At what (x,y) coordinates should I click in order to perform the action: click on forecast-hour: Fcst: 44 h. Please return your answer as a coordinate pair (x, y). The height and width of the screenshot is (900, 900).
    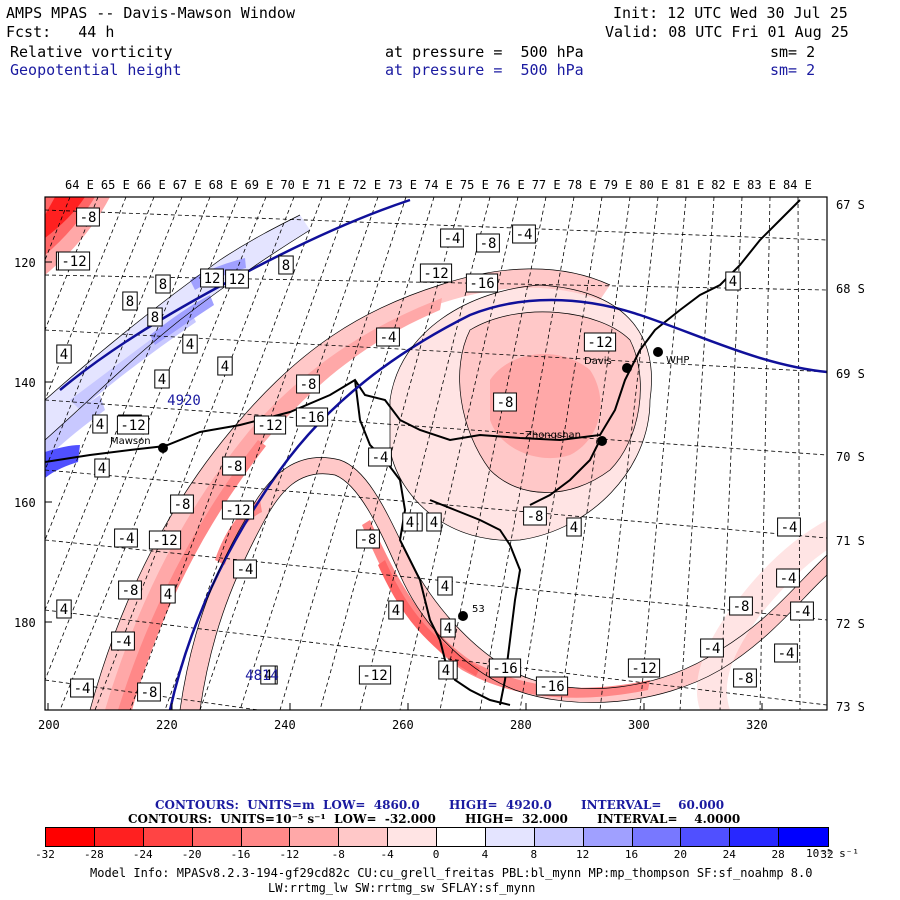
    Looking at the image, I should click on (60, 32).